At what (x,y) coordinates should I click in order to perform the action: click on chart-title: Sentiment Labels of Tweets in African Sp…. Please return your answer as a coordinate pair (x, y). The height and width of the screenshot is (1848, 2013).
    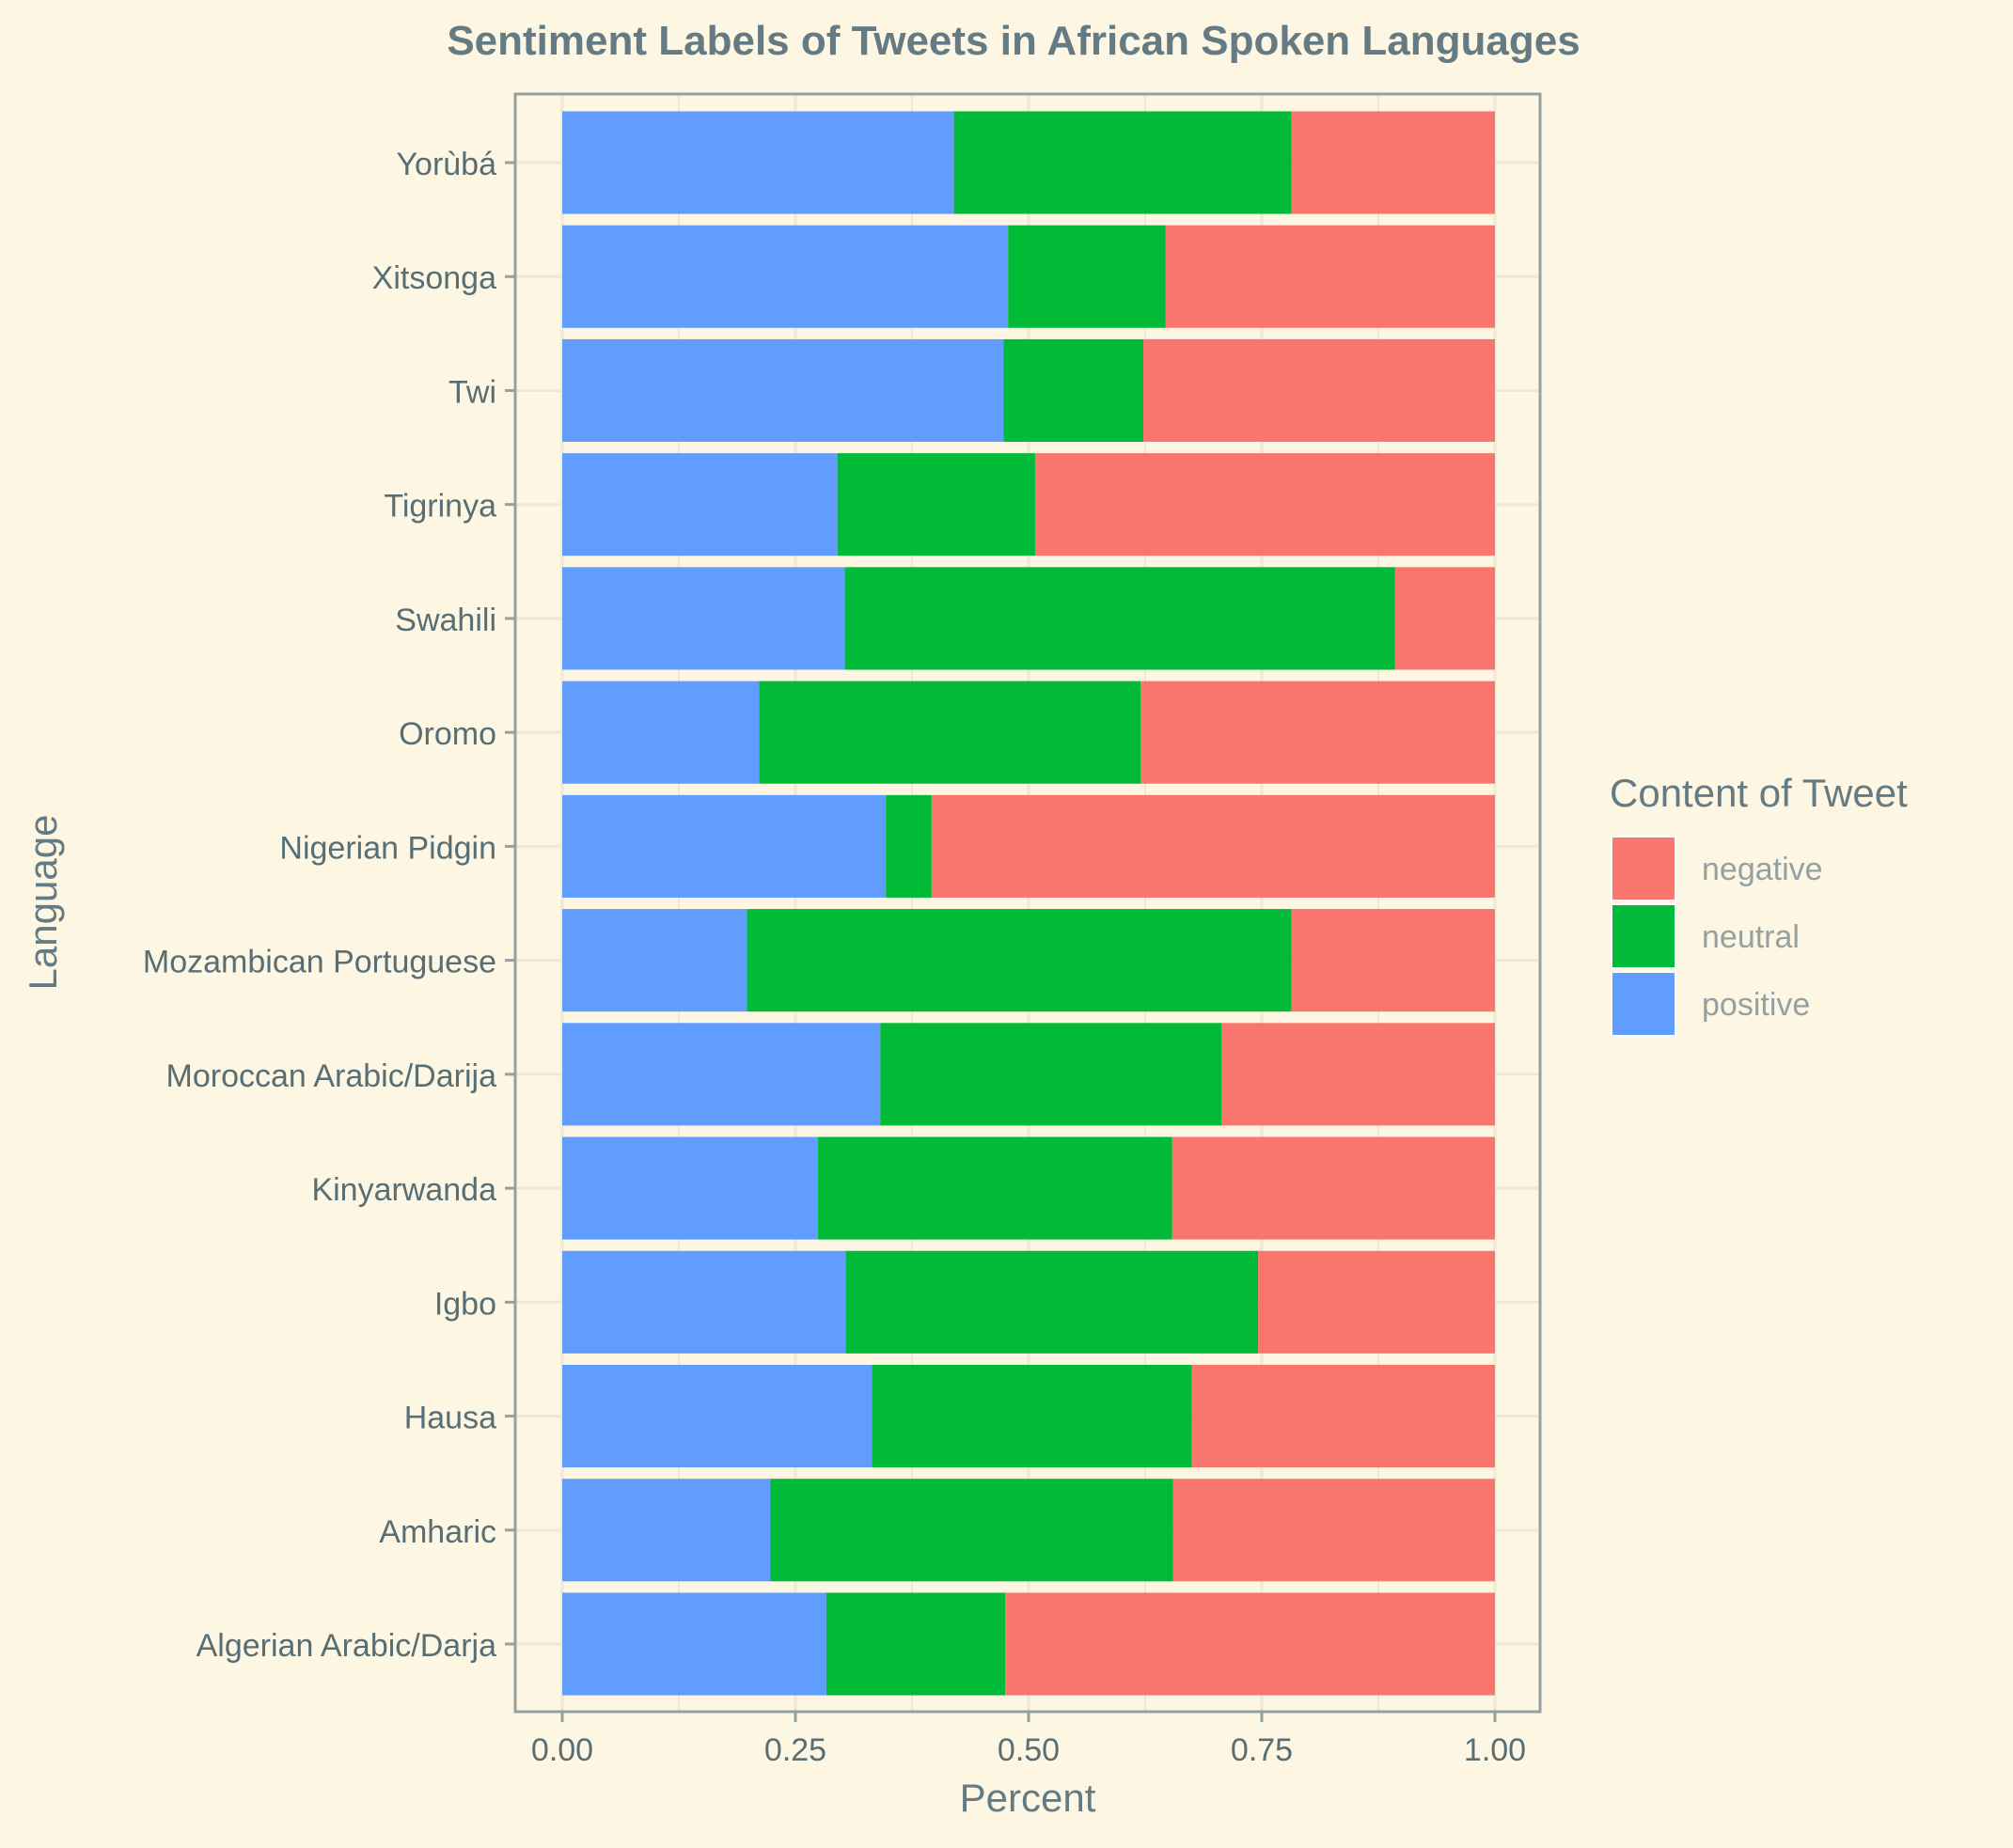
    Looking at the image, I should click on (1014, 41).